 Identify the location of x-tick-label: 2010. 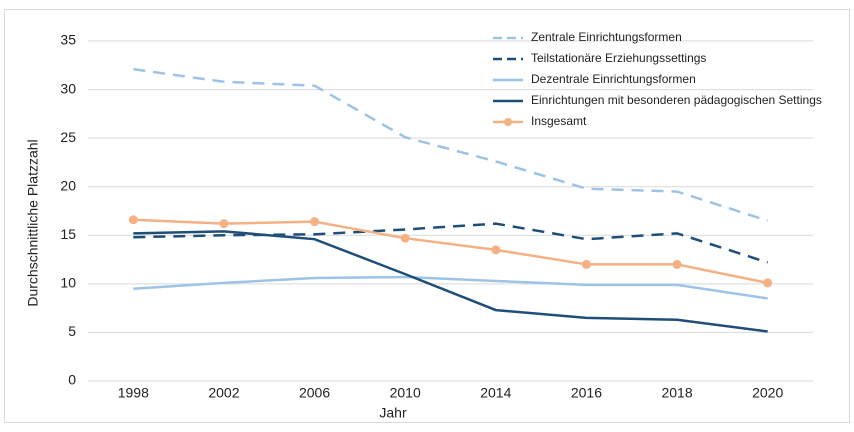
(405, 393).